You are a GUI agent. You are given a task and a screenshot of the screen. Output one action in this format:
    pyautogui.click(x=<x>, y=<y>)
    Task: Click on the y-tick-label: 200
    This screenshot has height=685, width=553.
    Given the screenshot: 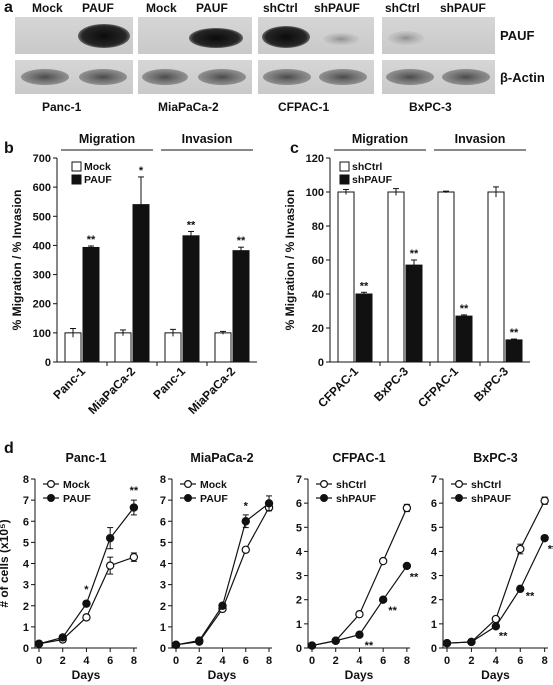 What is the action you would take?
    pyautogui.click(x=42, y=305)
    